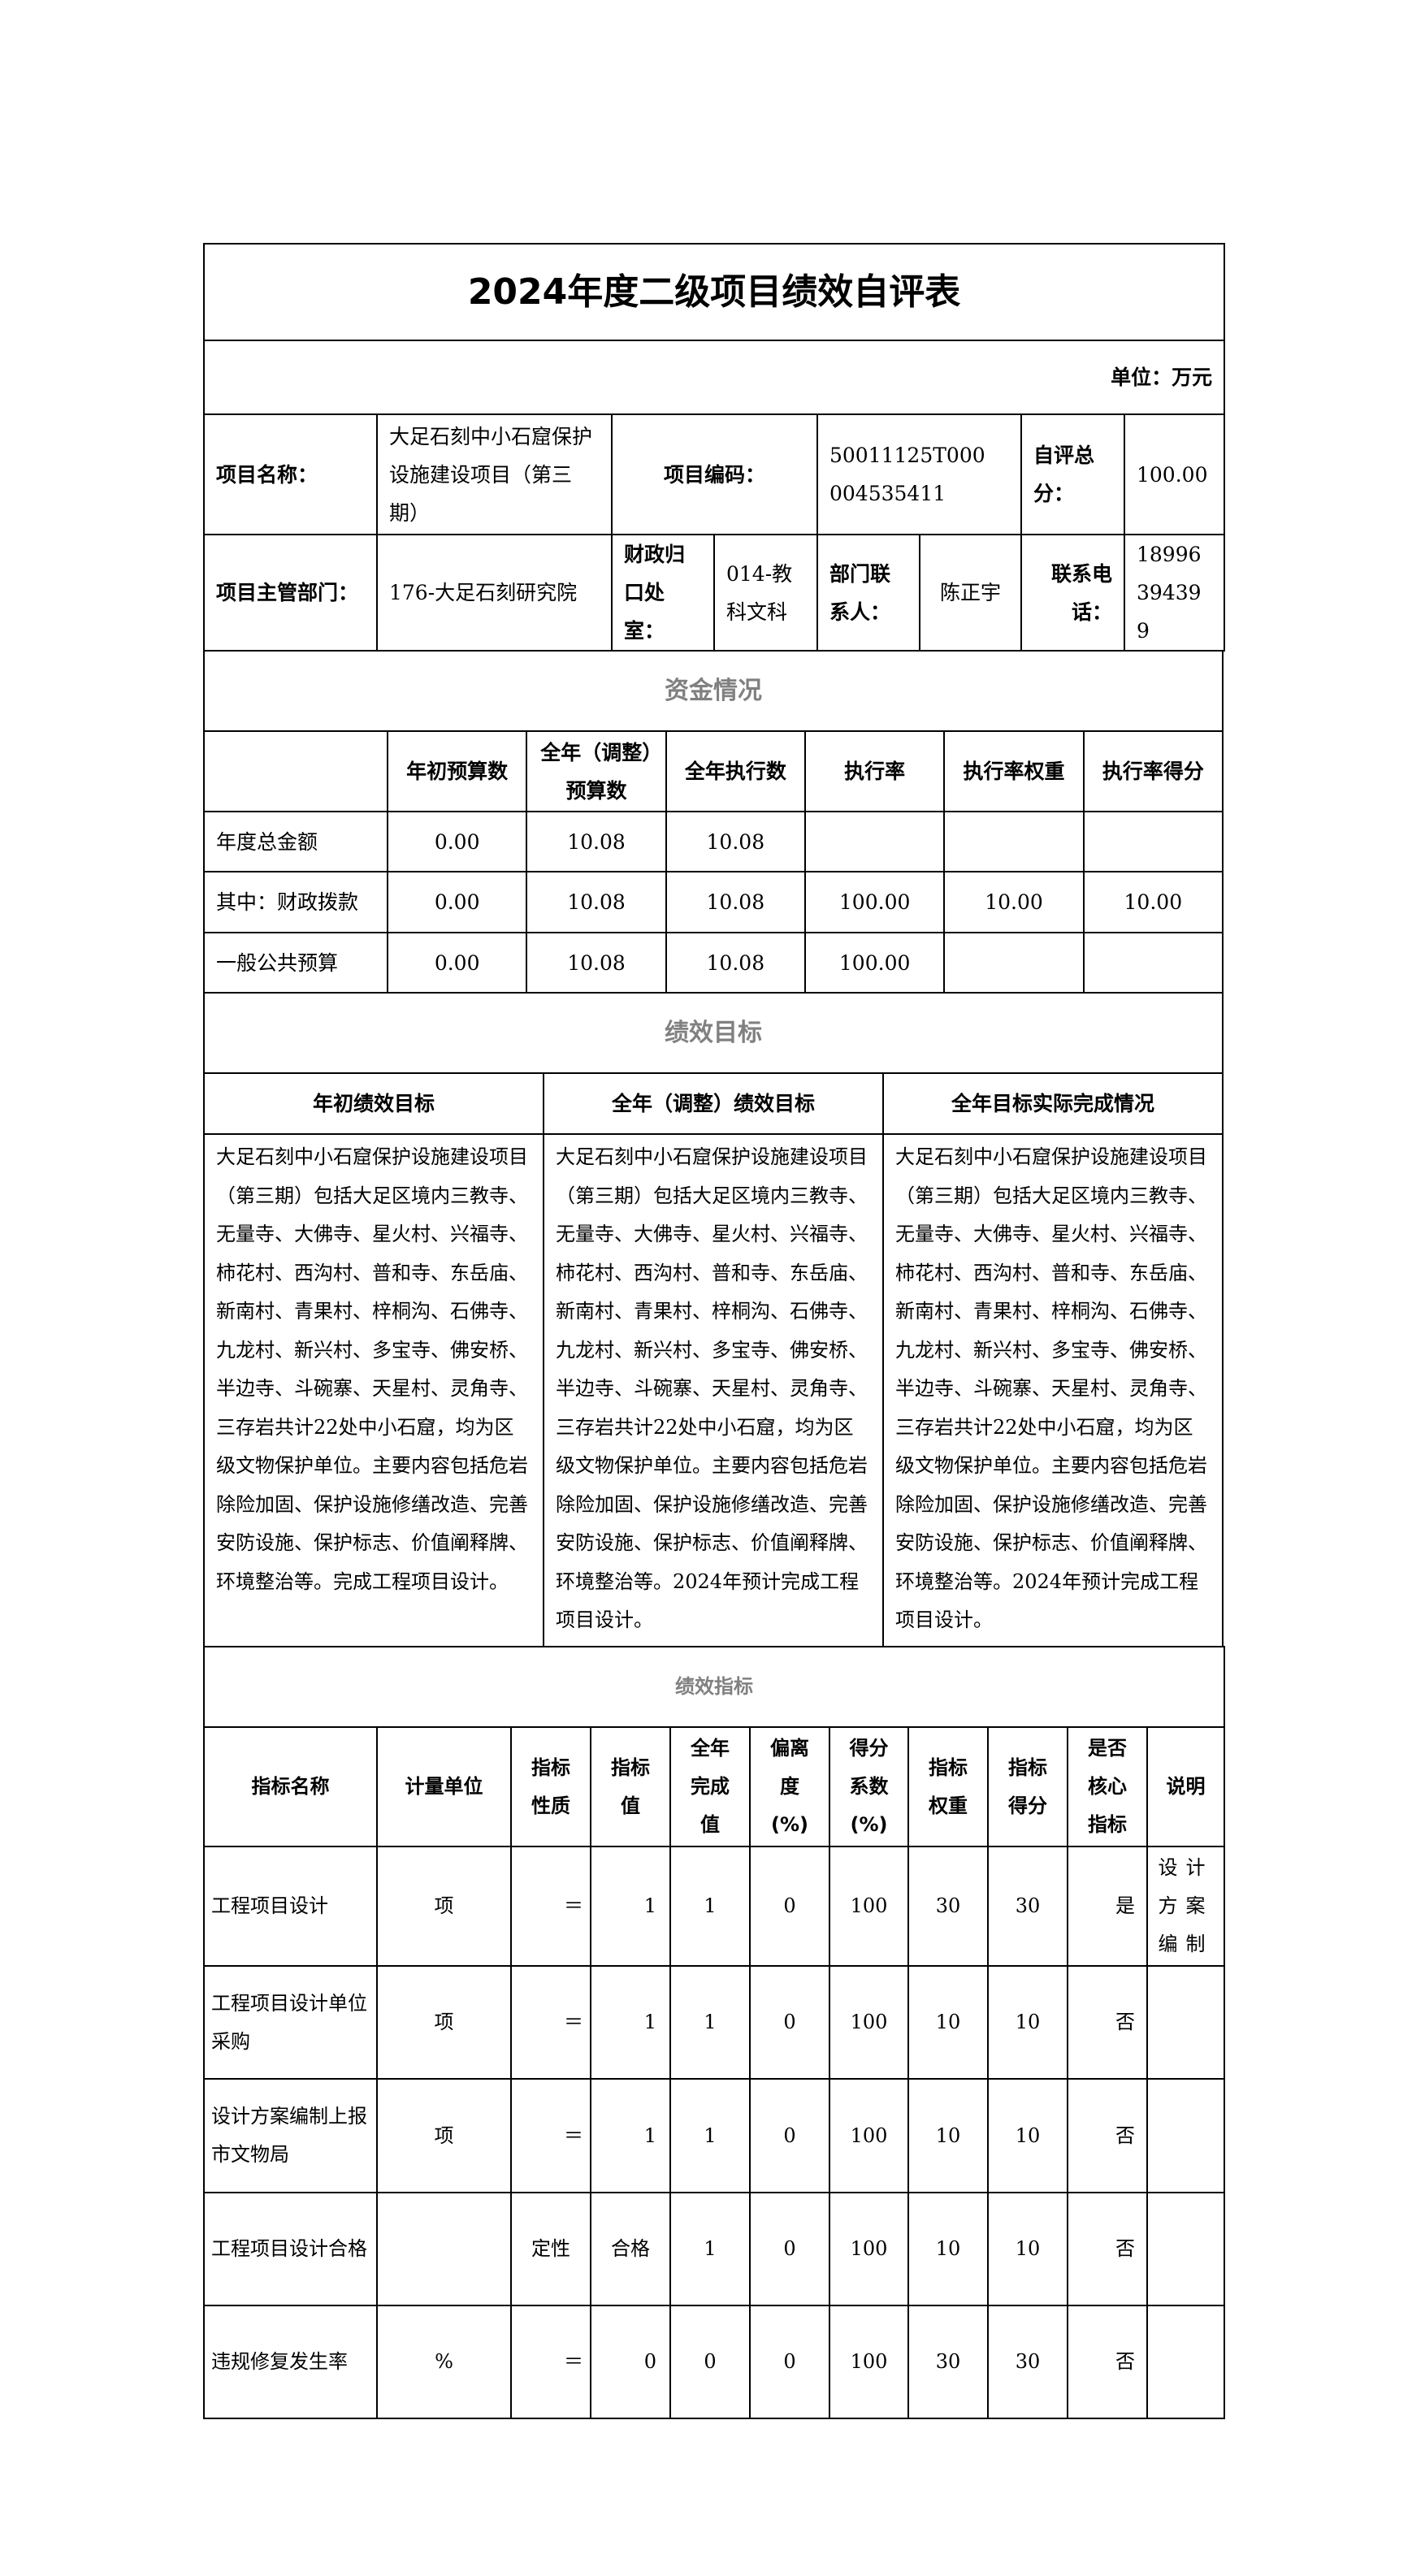  Describe the element at coordinates (630, 1786) in the screenshot. I see `indicator-header-cell: 指标值` at that location.